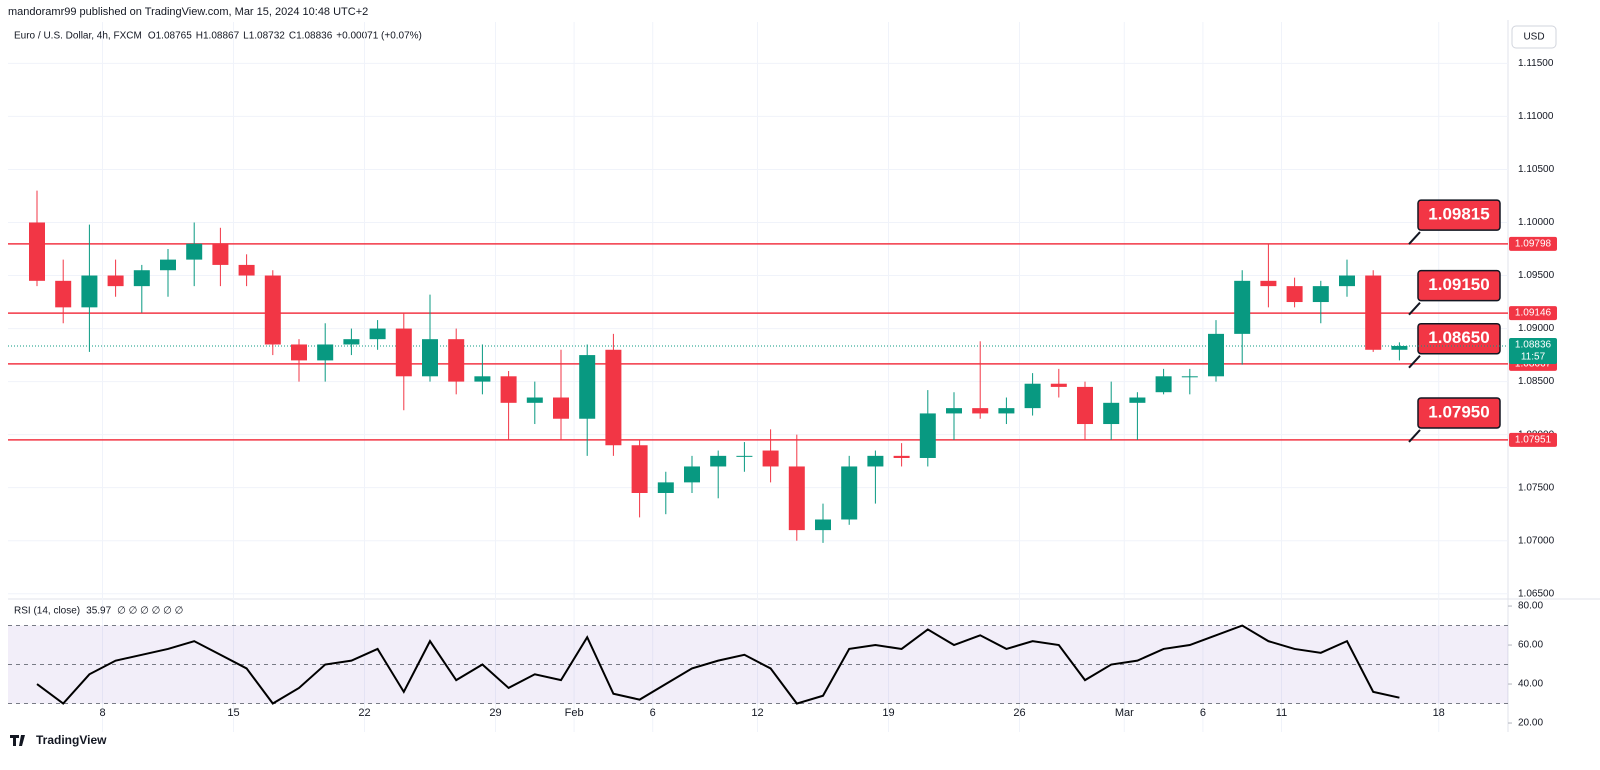 This screenshot has width=1600, height=770. Describe the element at coordinates (1536, 169) in the screenshot. I see `y-tick-label: 1.10500` at that location.